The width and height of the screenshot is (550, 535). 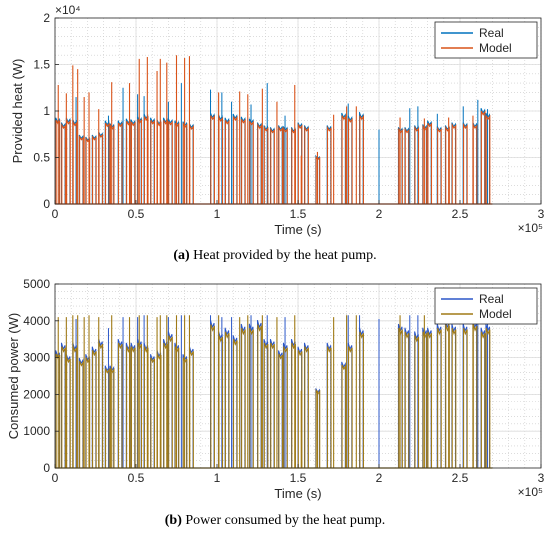 What do you see at coordinates (13, 376) in the screenshot?
I see `y-axis-label: Consumed power (W)` at bounding box center [13, 376].